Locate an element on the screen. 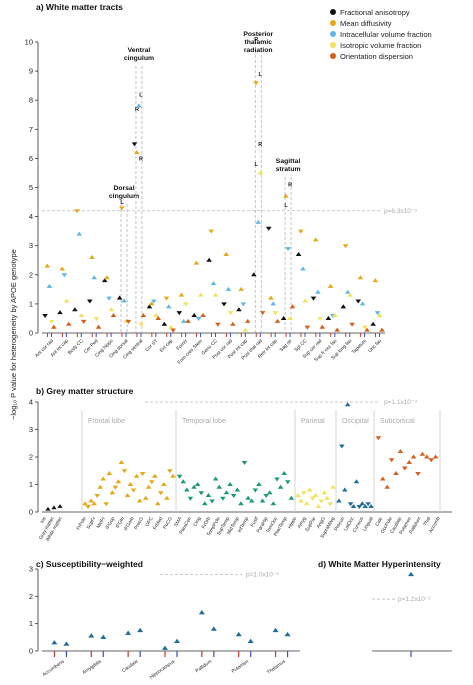  panel-b-x-label-3: FrPole is located at coordinates (81, 524).